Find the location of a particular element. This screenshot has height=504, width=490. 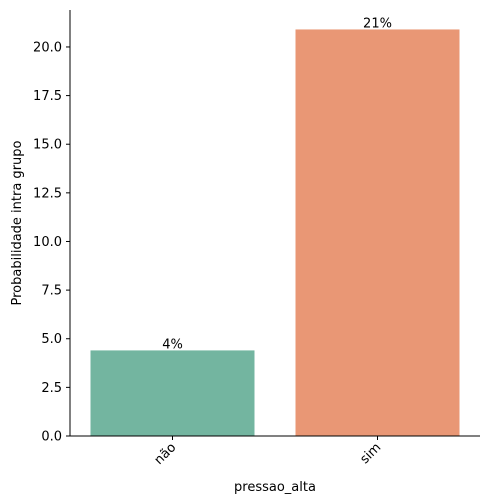

y-axis-label: Probabilidade intra grupo is located at coordinates (17, 222).